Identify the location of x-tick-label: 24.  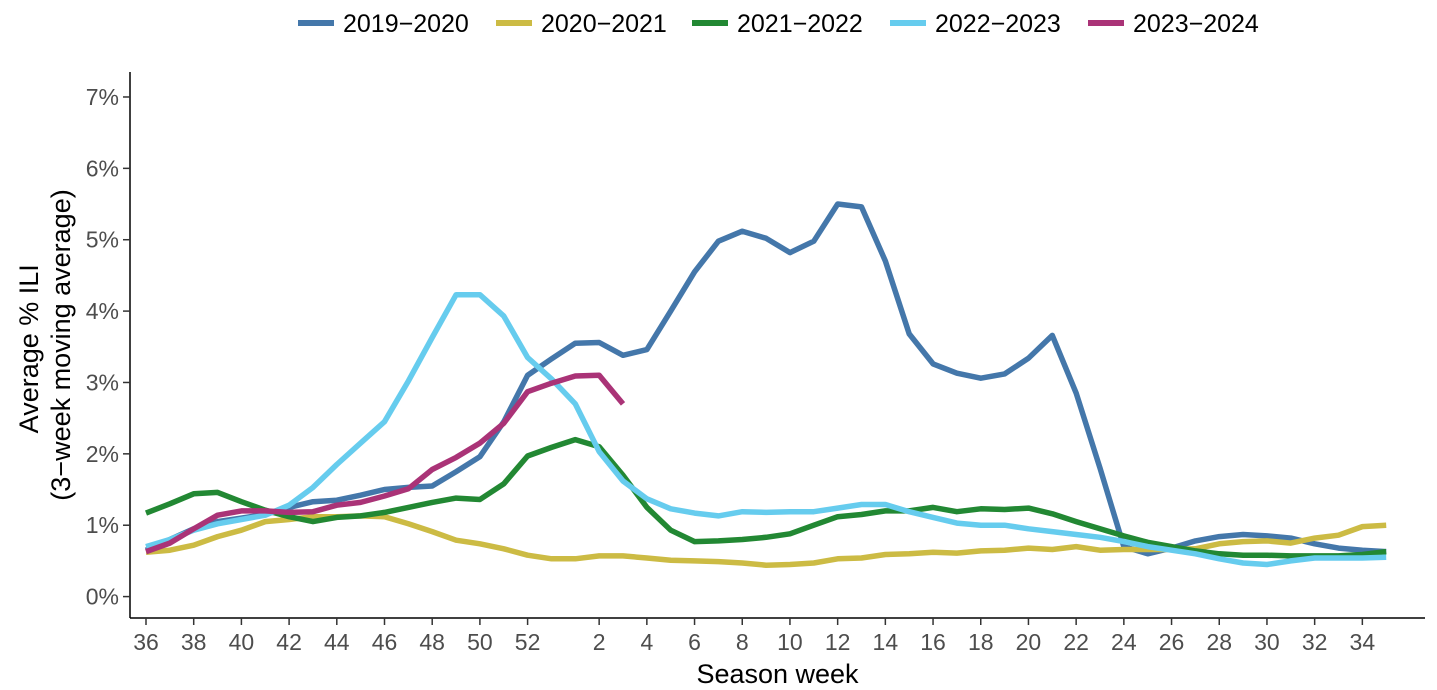
(1124, 642).